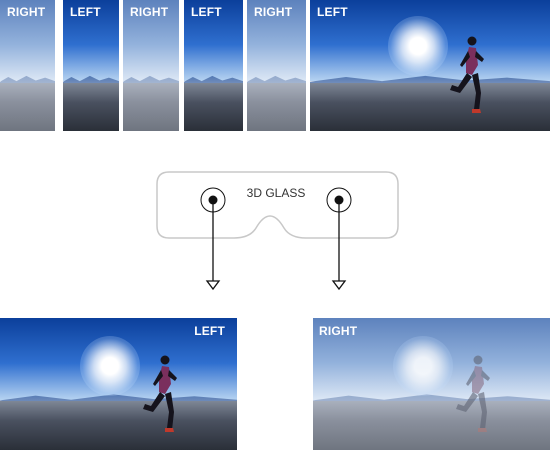  I want to click on output-right-label: RIGHT, so click(338, 331).